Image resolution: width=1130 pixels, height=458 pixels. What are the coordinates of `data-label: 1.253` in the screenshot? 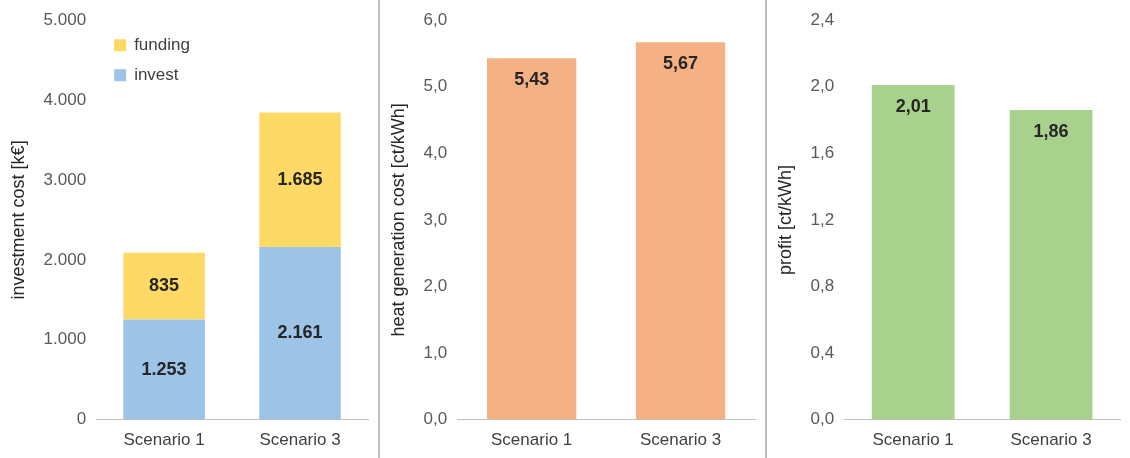 It's located at (164, 368).